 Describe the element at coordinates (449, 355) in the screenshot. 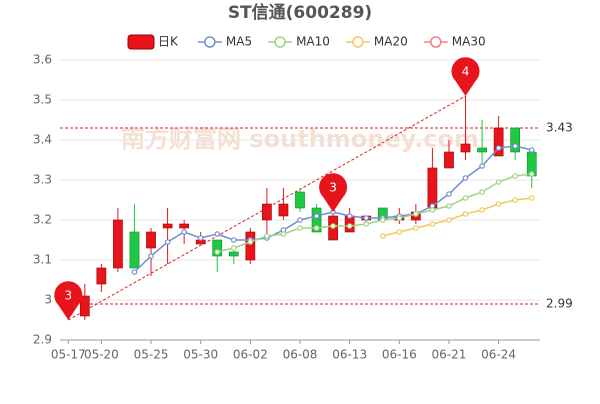

I see `x-tick-label: 06-21` at that location.